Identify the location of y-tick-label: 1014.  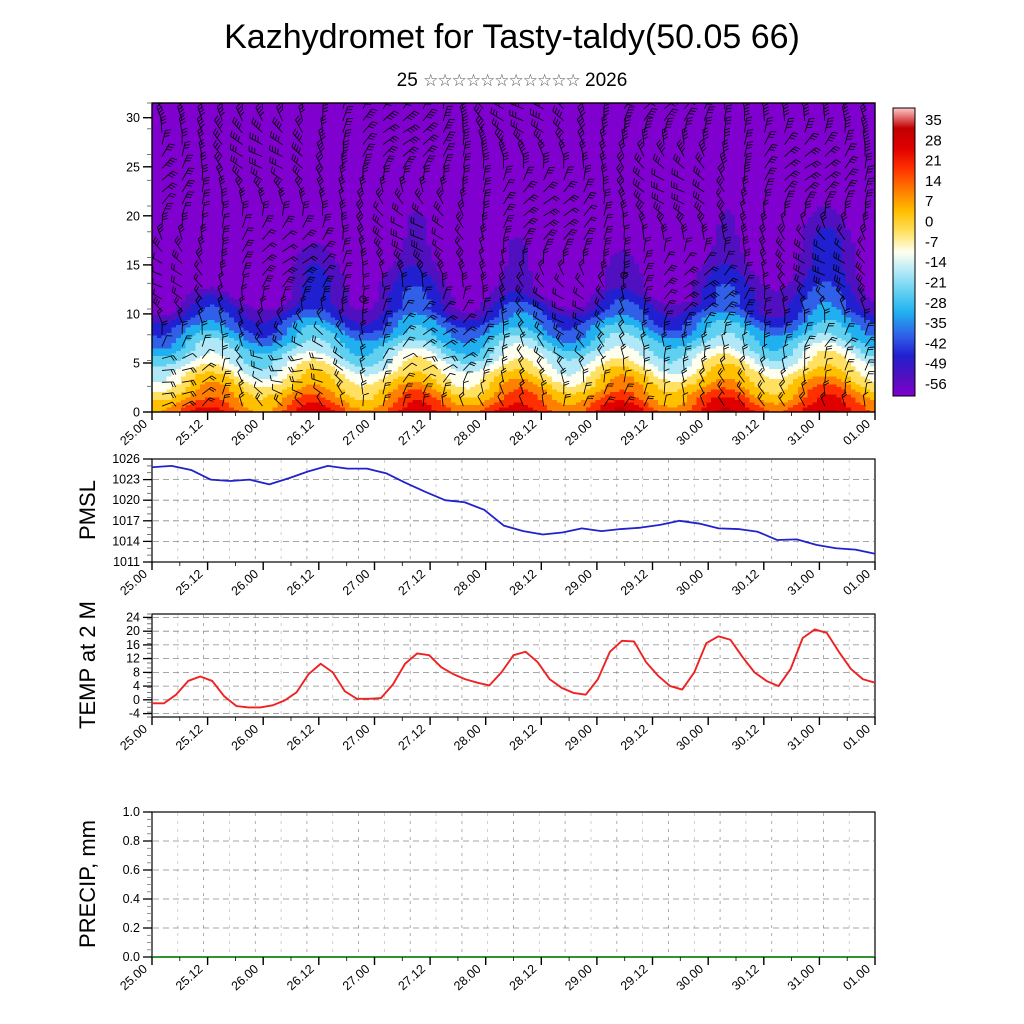
(126, 541).